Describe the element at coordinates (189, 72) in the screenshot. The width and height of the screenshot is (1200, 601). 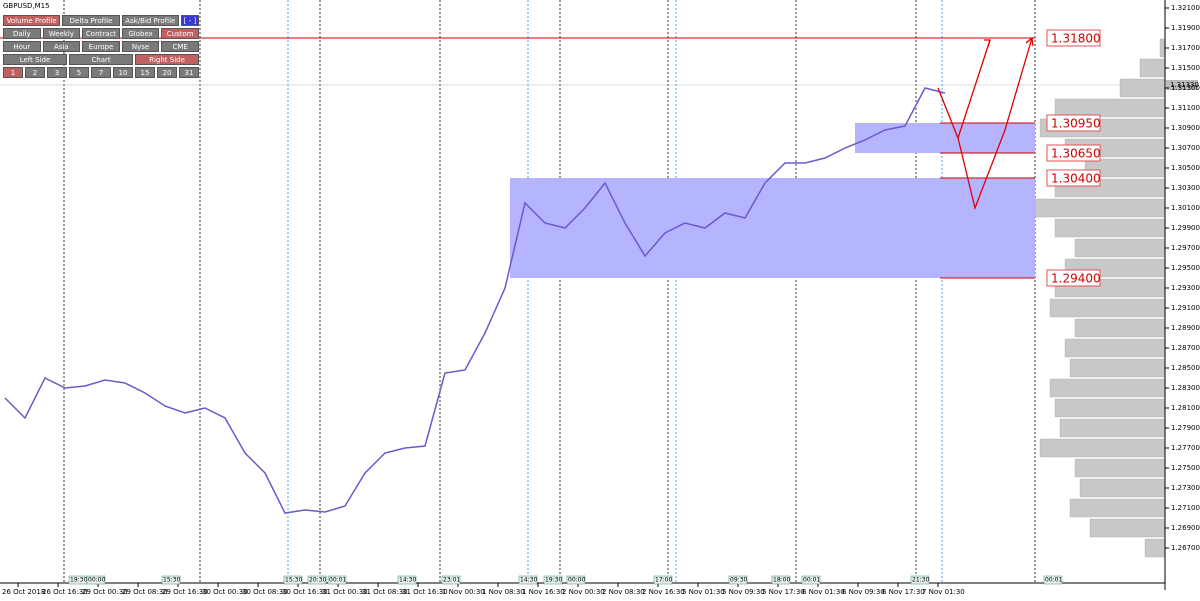
I see `panel-button: 31` at that location.